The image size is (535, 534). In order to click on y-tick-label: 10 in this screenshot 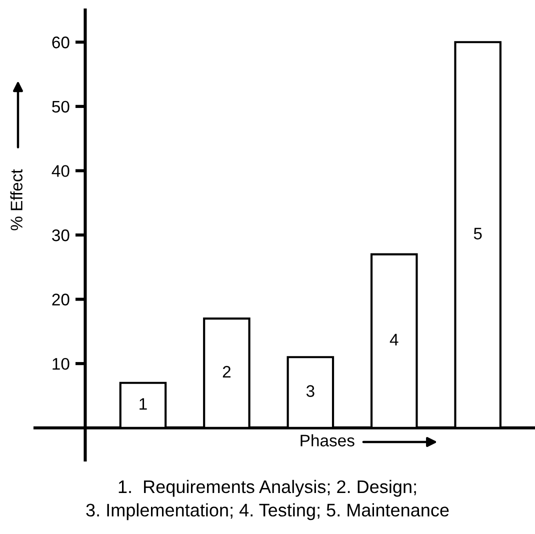, I will do `click(61, 364)`.